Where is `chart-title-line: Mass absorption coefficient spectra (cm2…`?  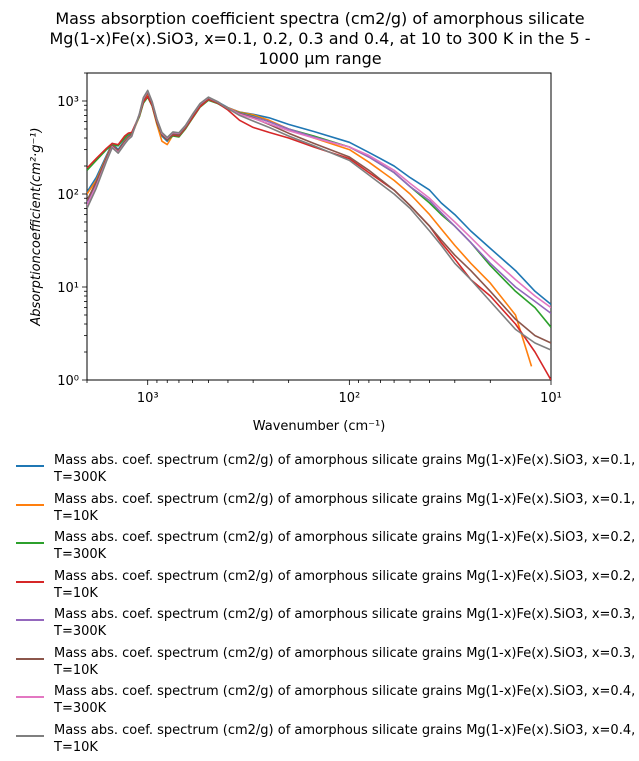 chart-title-line: Mass absorption coefficient spectra (cm2… is located at coordinates (319, 18).